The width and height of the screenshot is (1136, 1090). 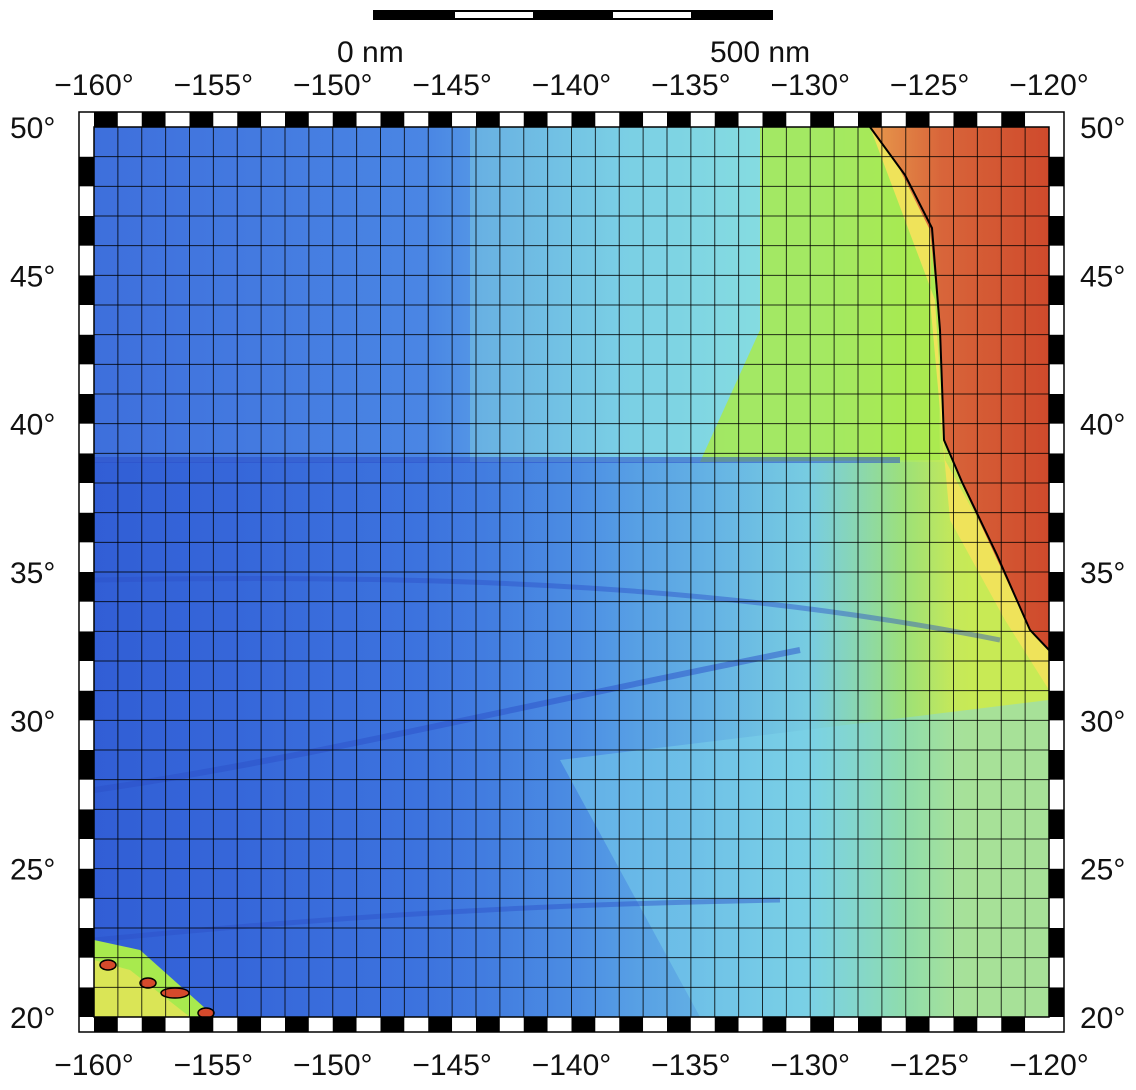 What do you see at coordinates (206, 1012) in the screenshot?
I see `hawaii-island` at bounding box center [206, 1012].